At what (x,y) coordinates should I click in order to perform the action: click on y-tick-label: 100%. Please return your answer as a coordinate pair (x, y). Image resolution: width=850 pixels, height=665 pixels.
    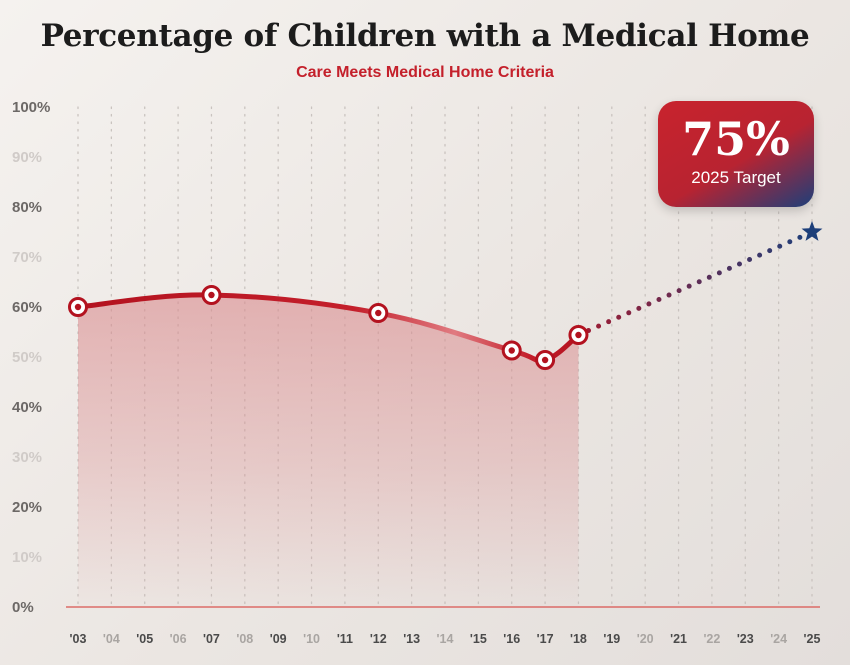
    Looking at the image, I should click on (31, 107).